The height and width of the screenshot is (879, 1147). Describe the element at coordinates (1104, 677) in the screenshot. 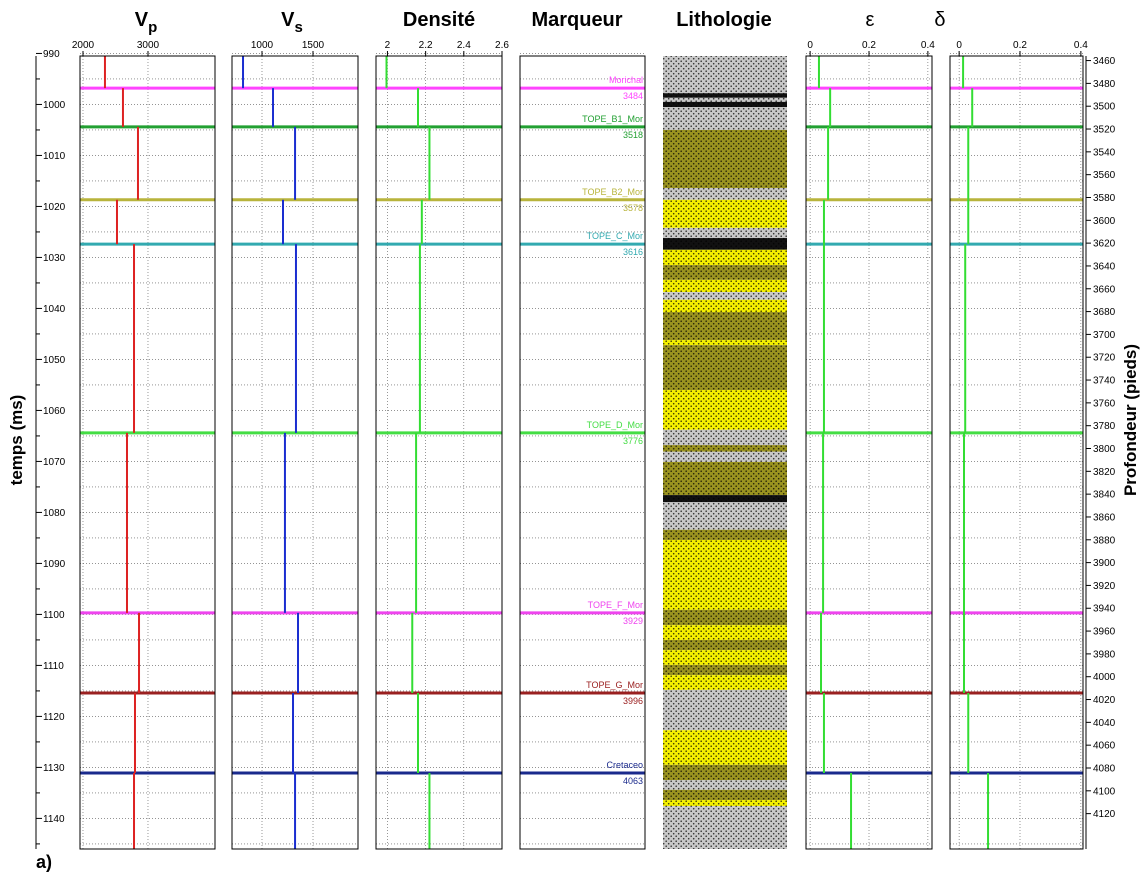

I see `depth-tick-label: 4000` at that location.